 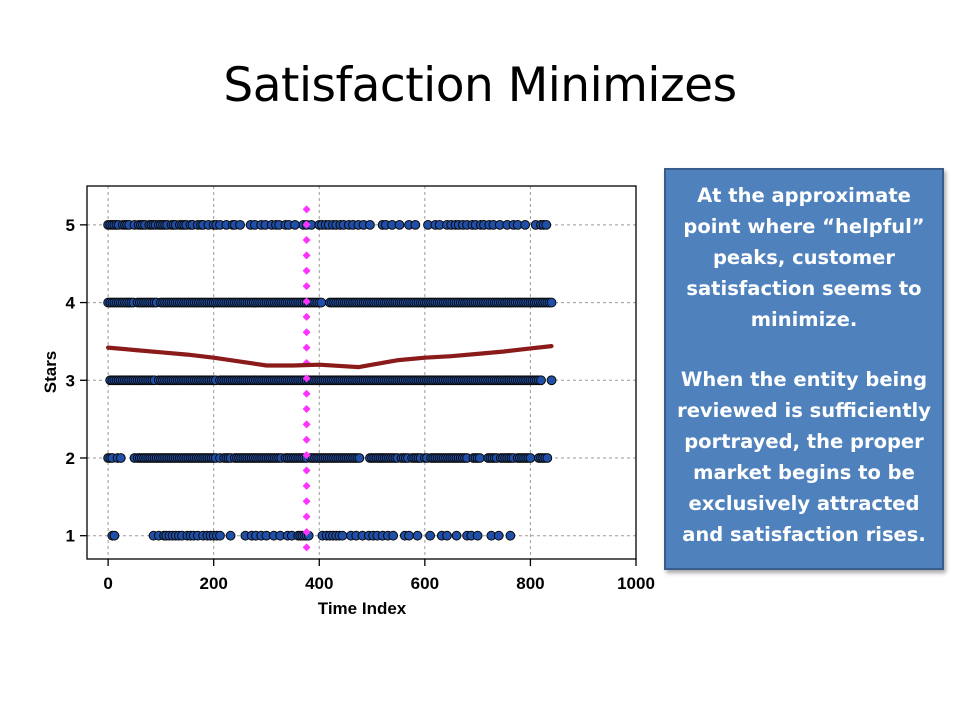 I want to click on y-tick-label: 5, so click(x=70, y=225).